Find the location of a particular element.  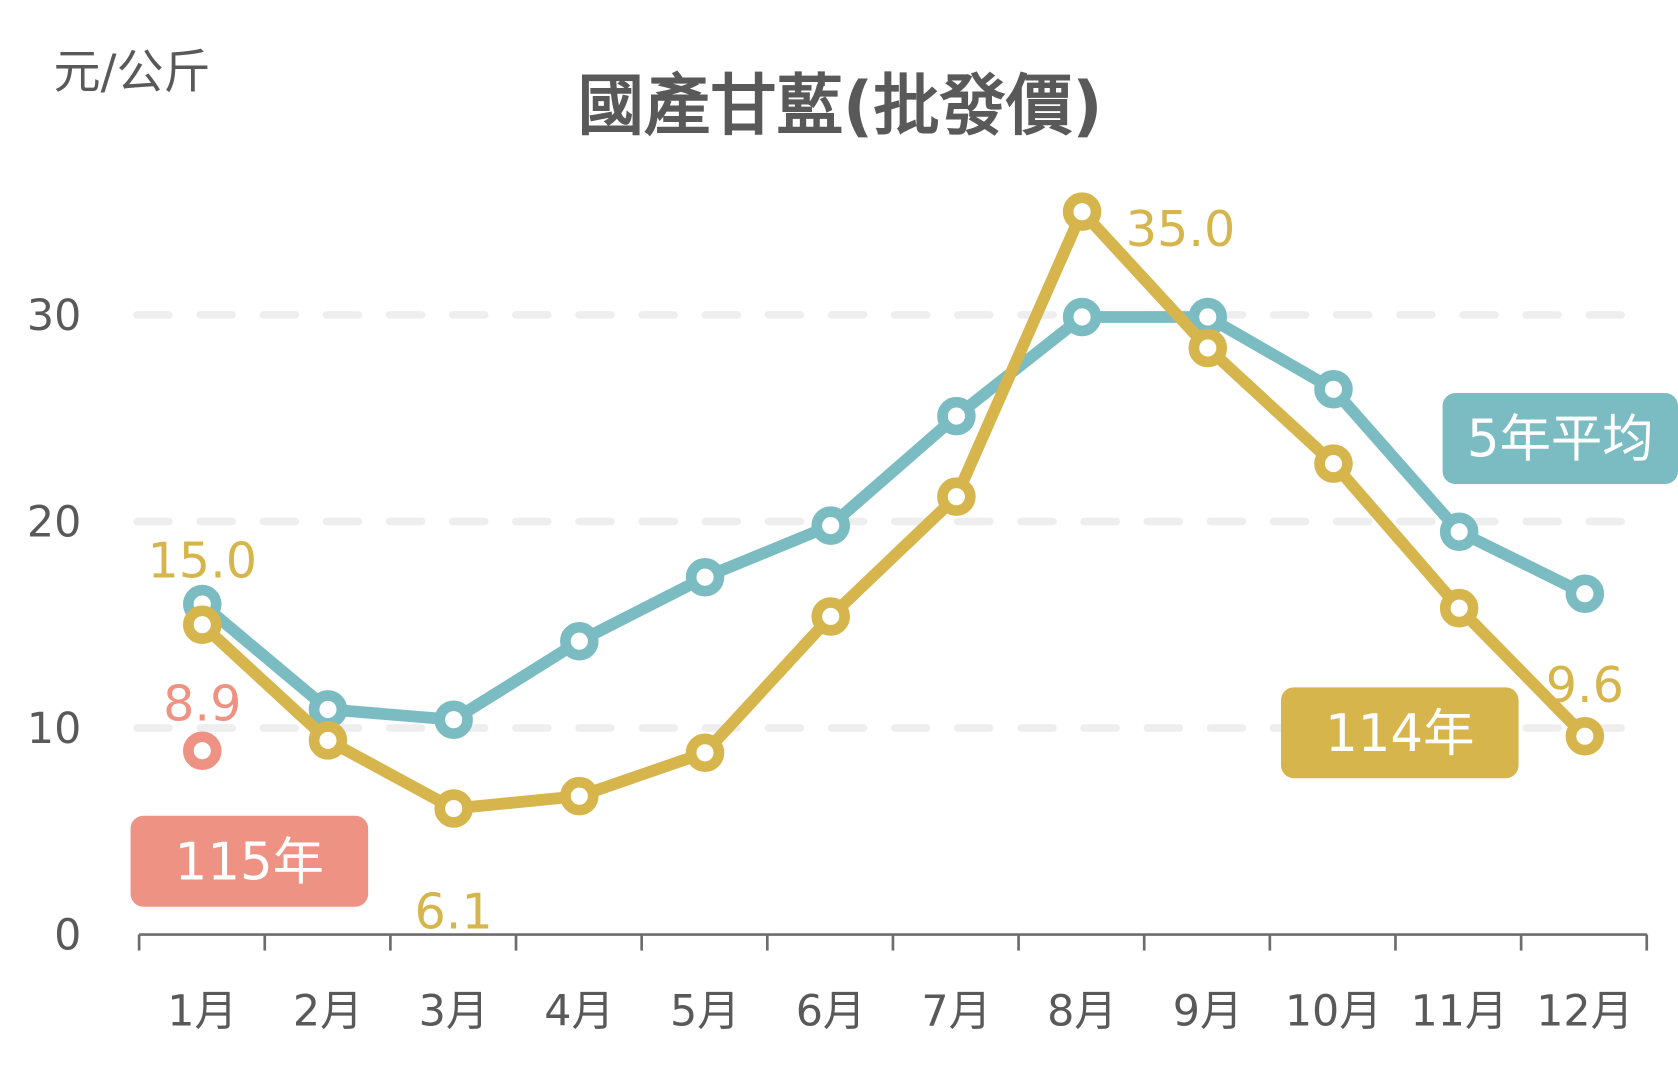

legend-label: 114年 is located at coordinates (1399, 734).